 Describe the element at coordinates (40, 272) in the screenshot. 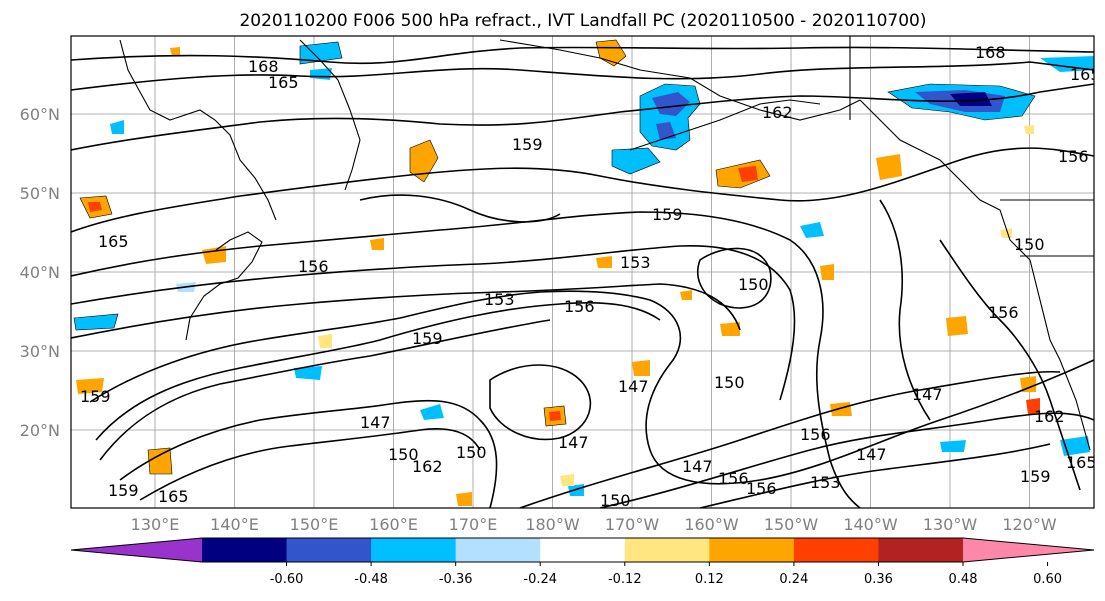

I see `lat-tick-label: 40°N` at that location.